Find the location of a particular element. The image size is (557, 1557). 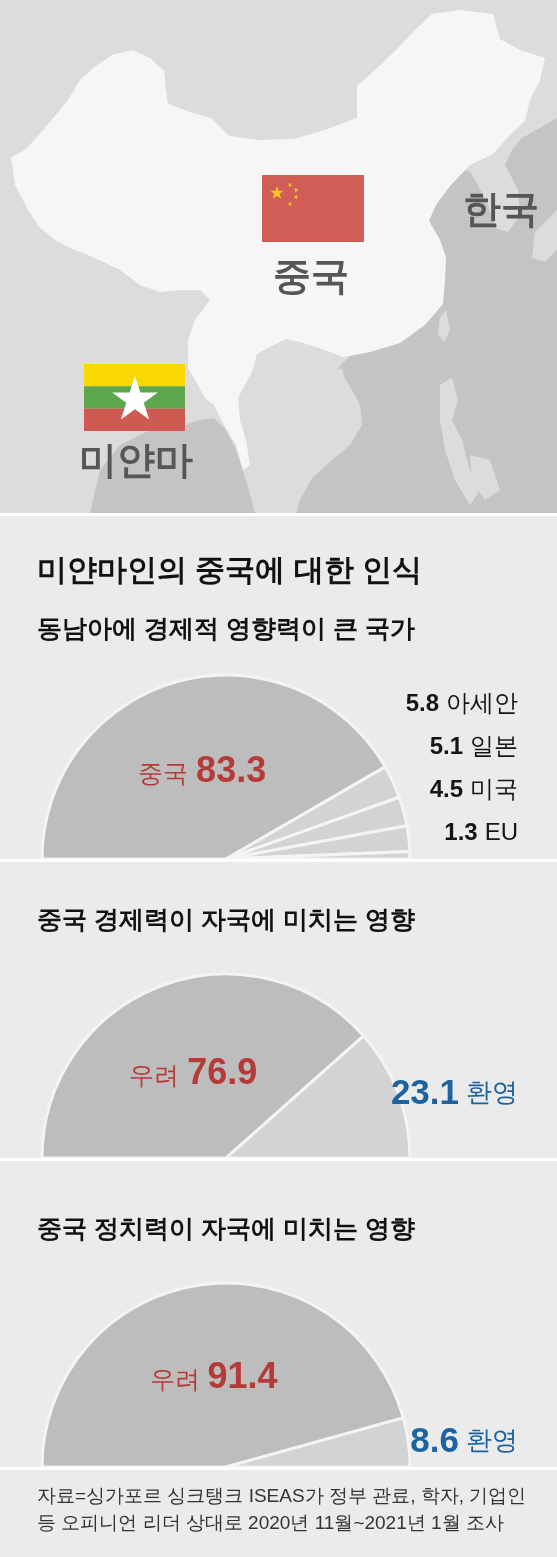

data-label: 5.8 is located at coordinates (422, 702).